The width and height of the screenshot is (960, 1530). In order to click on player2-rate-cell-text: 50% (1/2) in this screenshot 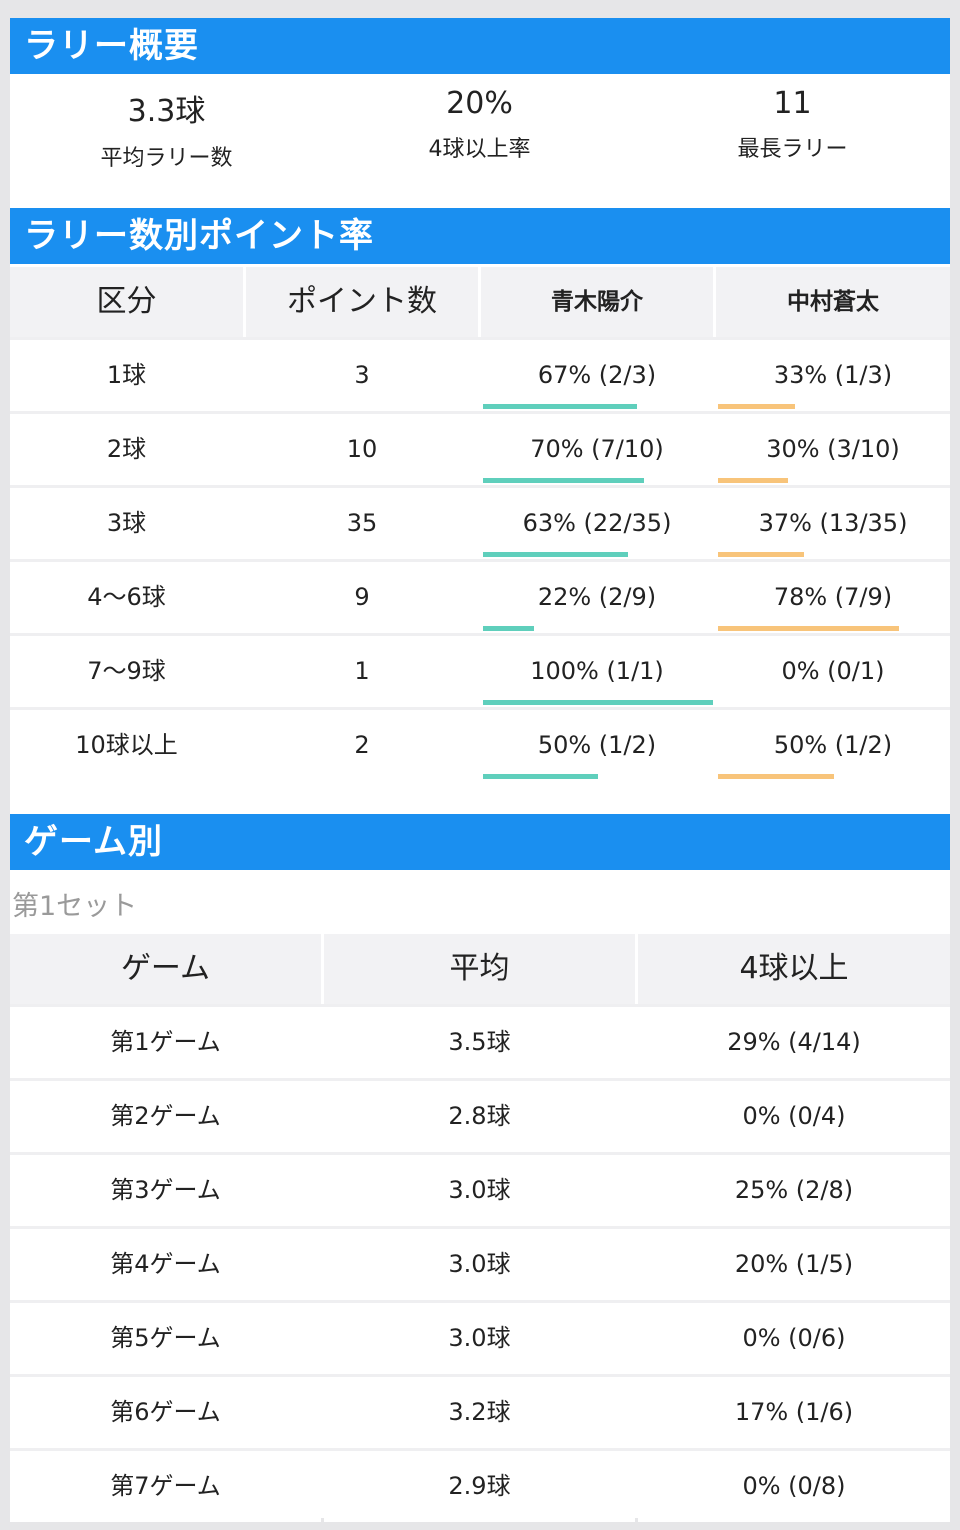, I will do `click(833, 745)`.